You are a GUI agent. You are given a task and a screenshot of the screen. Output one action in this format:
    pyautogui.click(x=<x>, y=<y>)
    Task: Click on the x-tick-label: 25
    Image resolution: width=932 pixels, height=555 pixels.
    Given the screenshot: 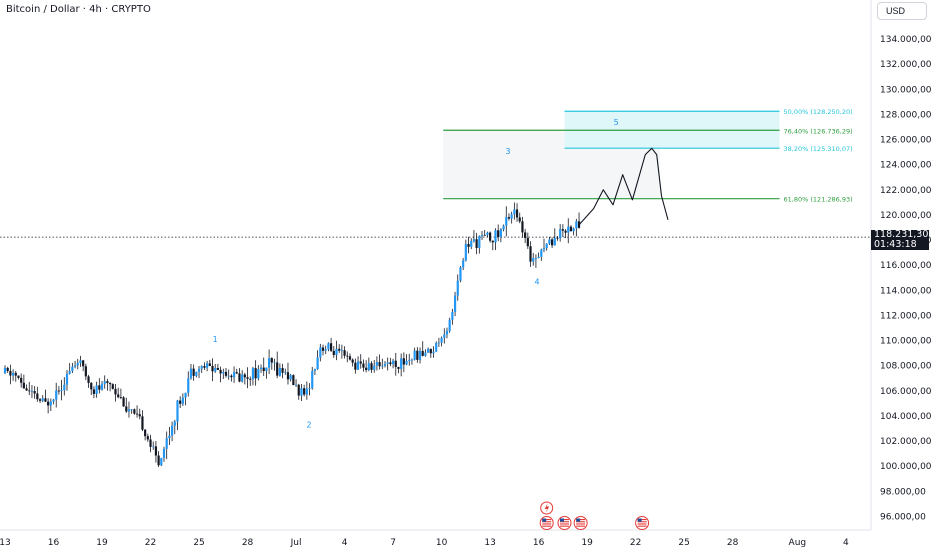 What is the action you would take?
    pyautogui.click(x=683, y=543)
    